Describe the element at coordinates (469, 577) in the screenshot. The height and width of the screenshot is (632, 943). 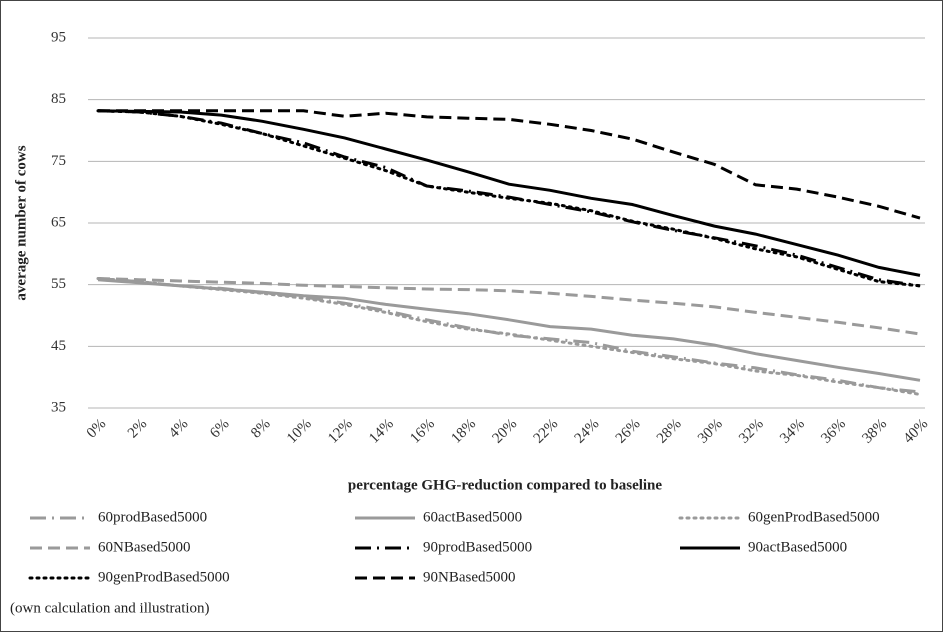
I see `legend-label: 90NBased5000` at that location.